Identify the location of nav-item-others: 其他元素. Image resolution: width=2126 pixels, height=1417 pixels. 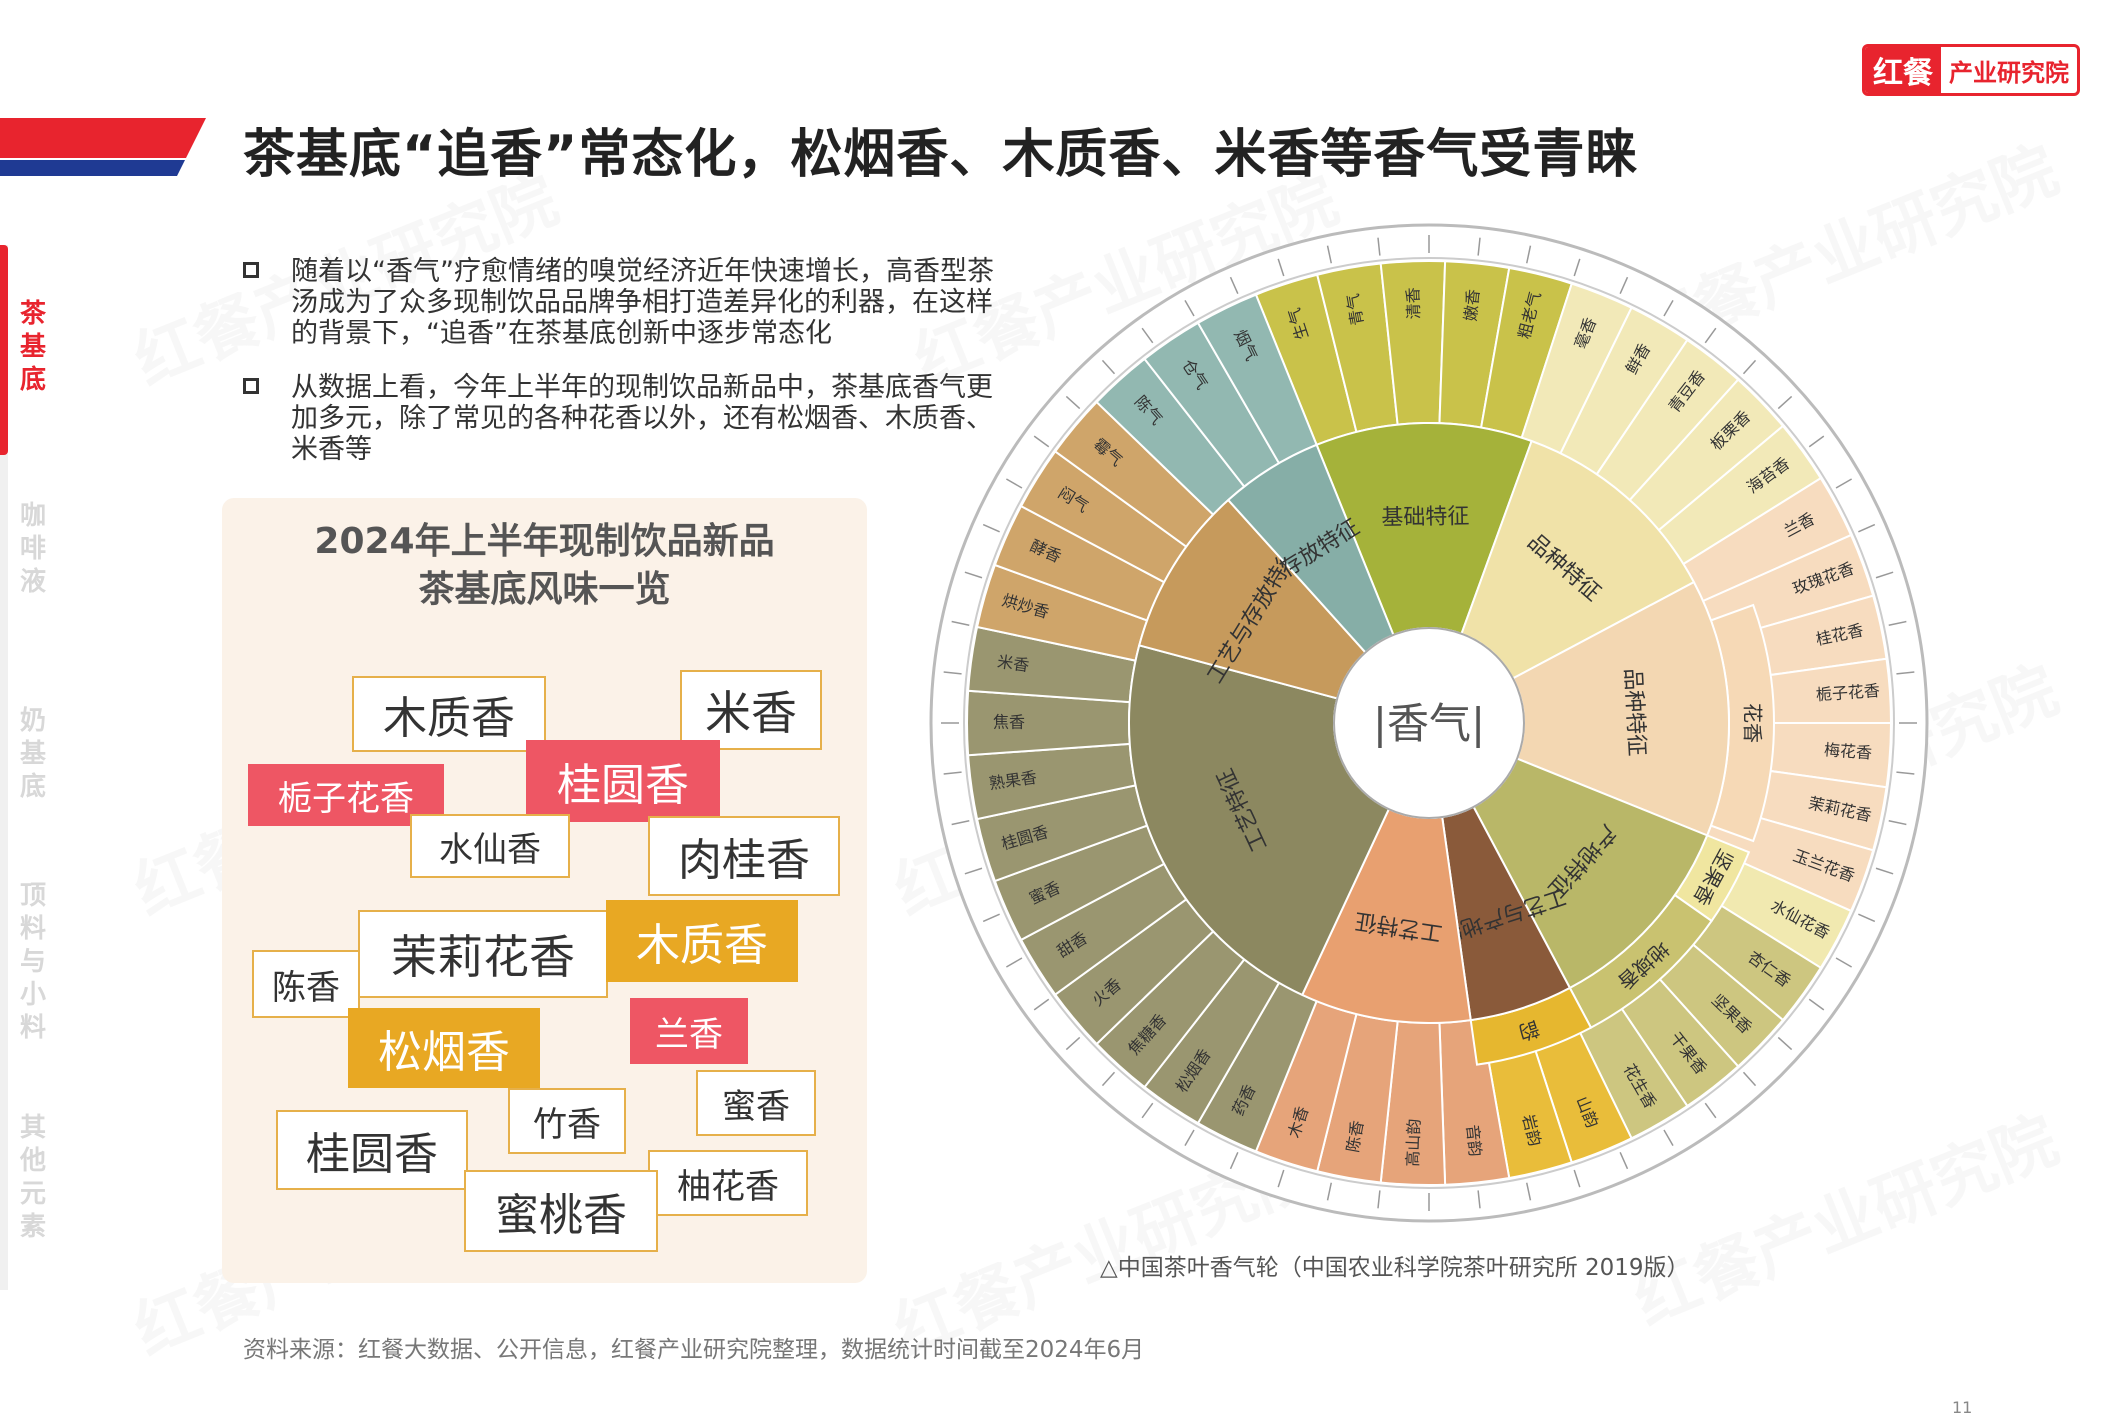
(32, 1177).